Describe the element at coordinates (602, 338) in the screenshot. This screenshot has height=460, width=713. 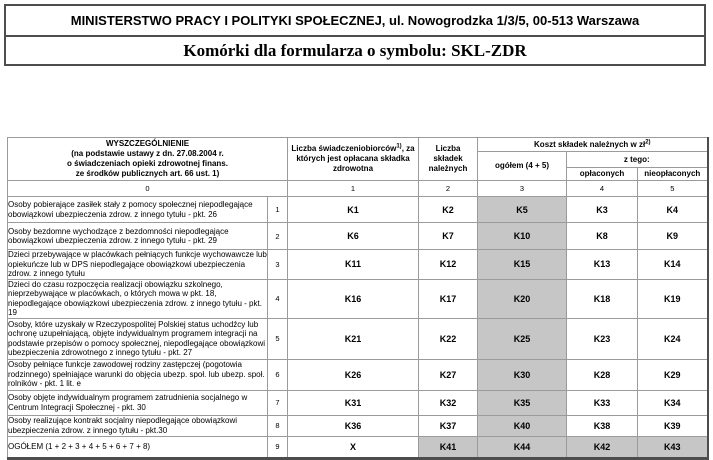
I see `cell-koszt-oplacone: K23` at that location.